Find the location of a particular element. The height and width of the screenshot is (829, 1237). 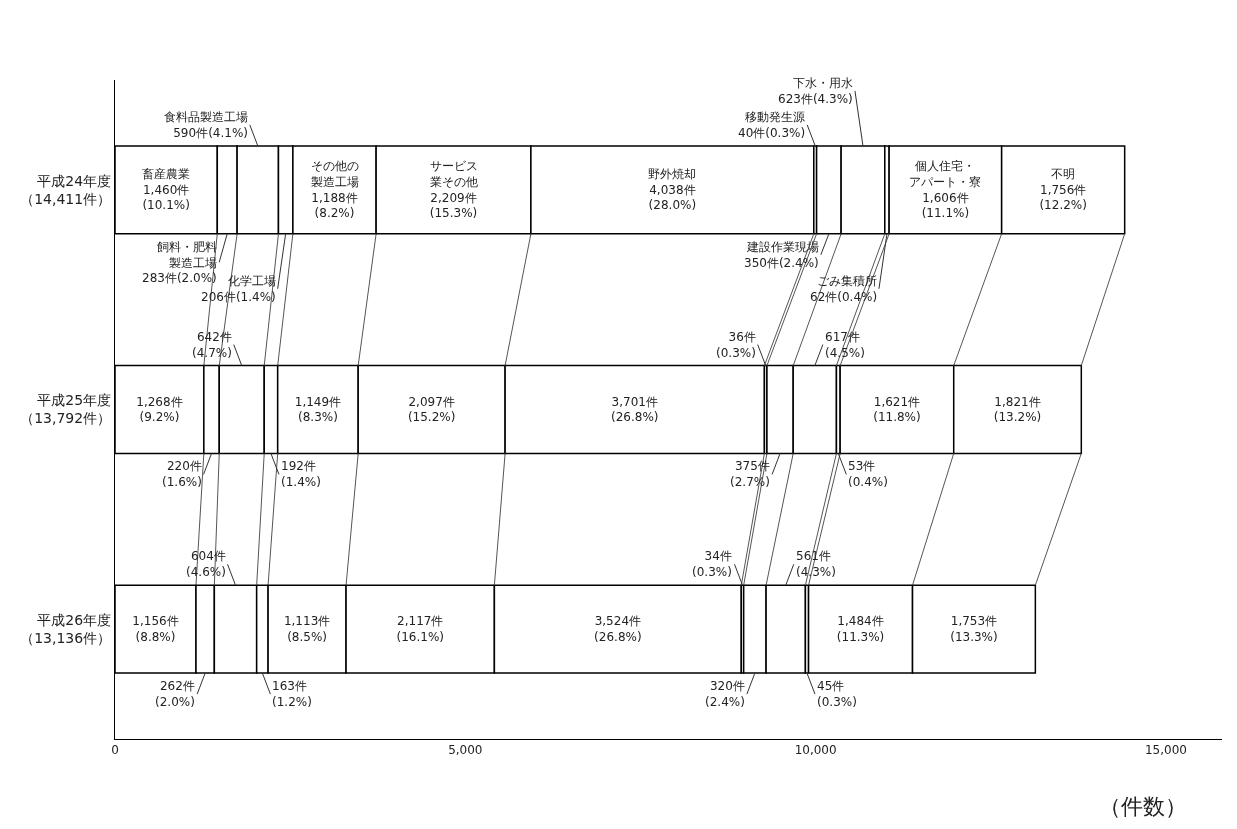

series-label: 不明 is located at coordinates (1063, 174).